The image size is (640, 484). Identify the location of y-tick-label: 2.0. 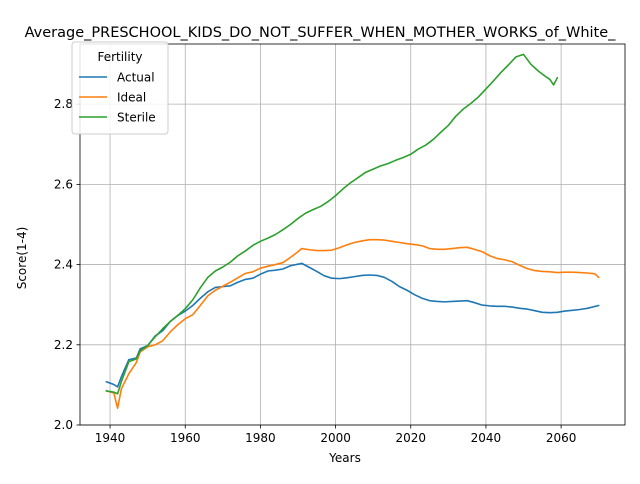
(63, 425).